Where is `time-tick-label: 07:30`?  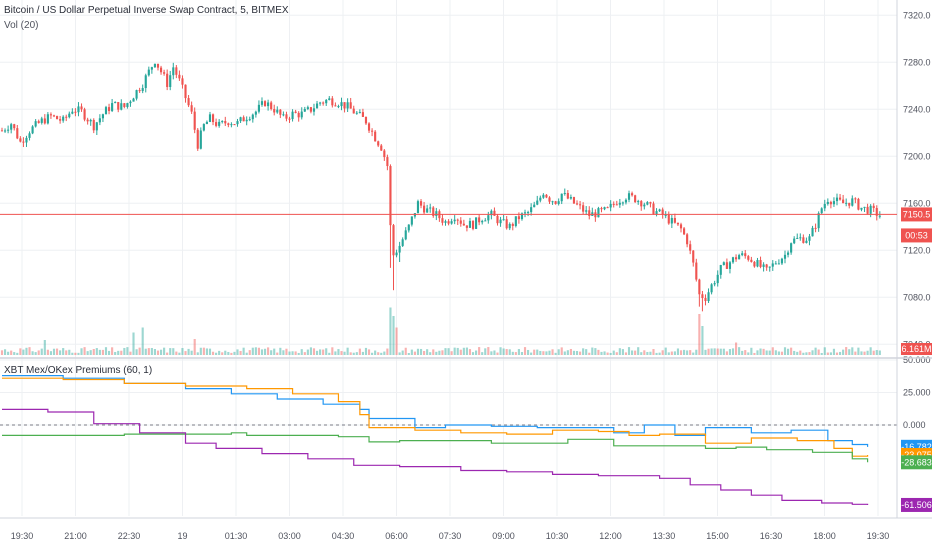 time-tick-label: 07:30 is located at coordinates (450, 536).